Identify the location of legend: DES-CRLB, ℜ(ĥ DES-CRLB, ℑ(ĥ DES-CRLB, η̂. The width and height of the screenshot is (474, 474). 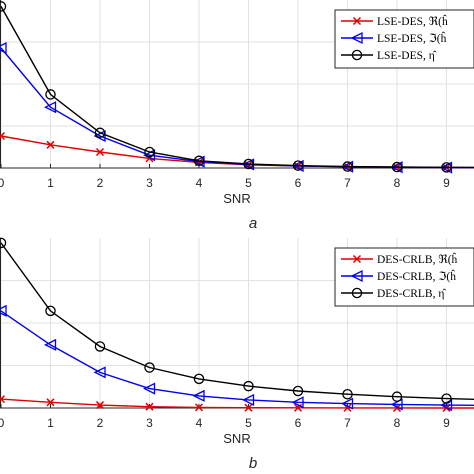
(404, 277).